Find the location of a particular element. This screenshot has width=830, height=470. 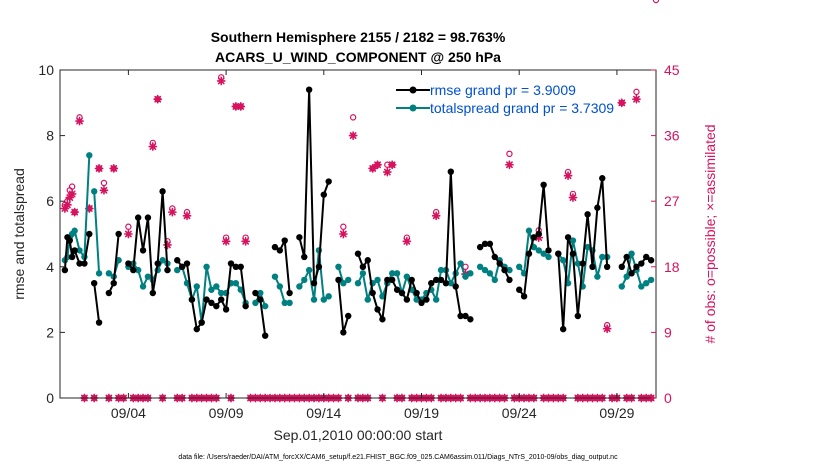

rmse-line-segment is located at coordinates (97, 303).